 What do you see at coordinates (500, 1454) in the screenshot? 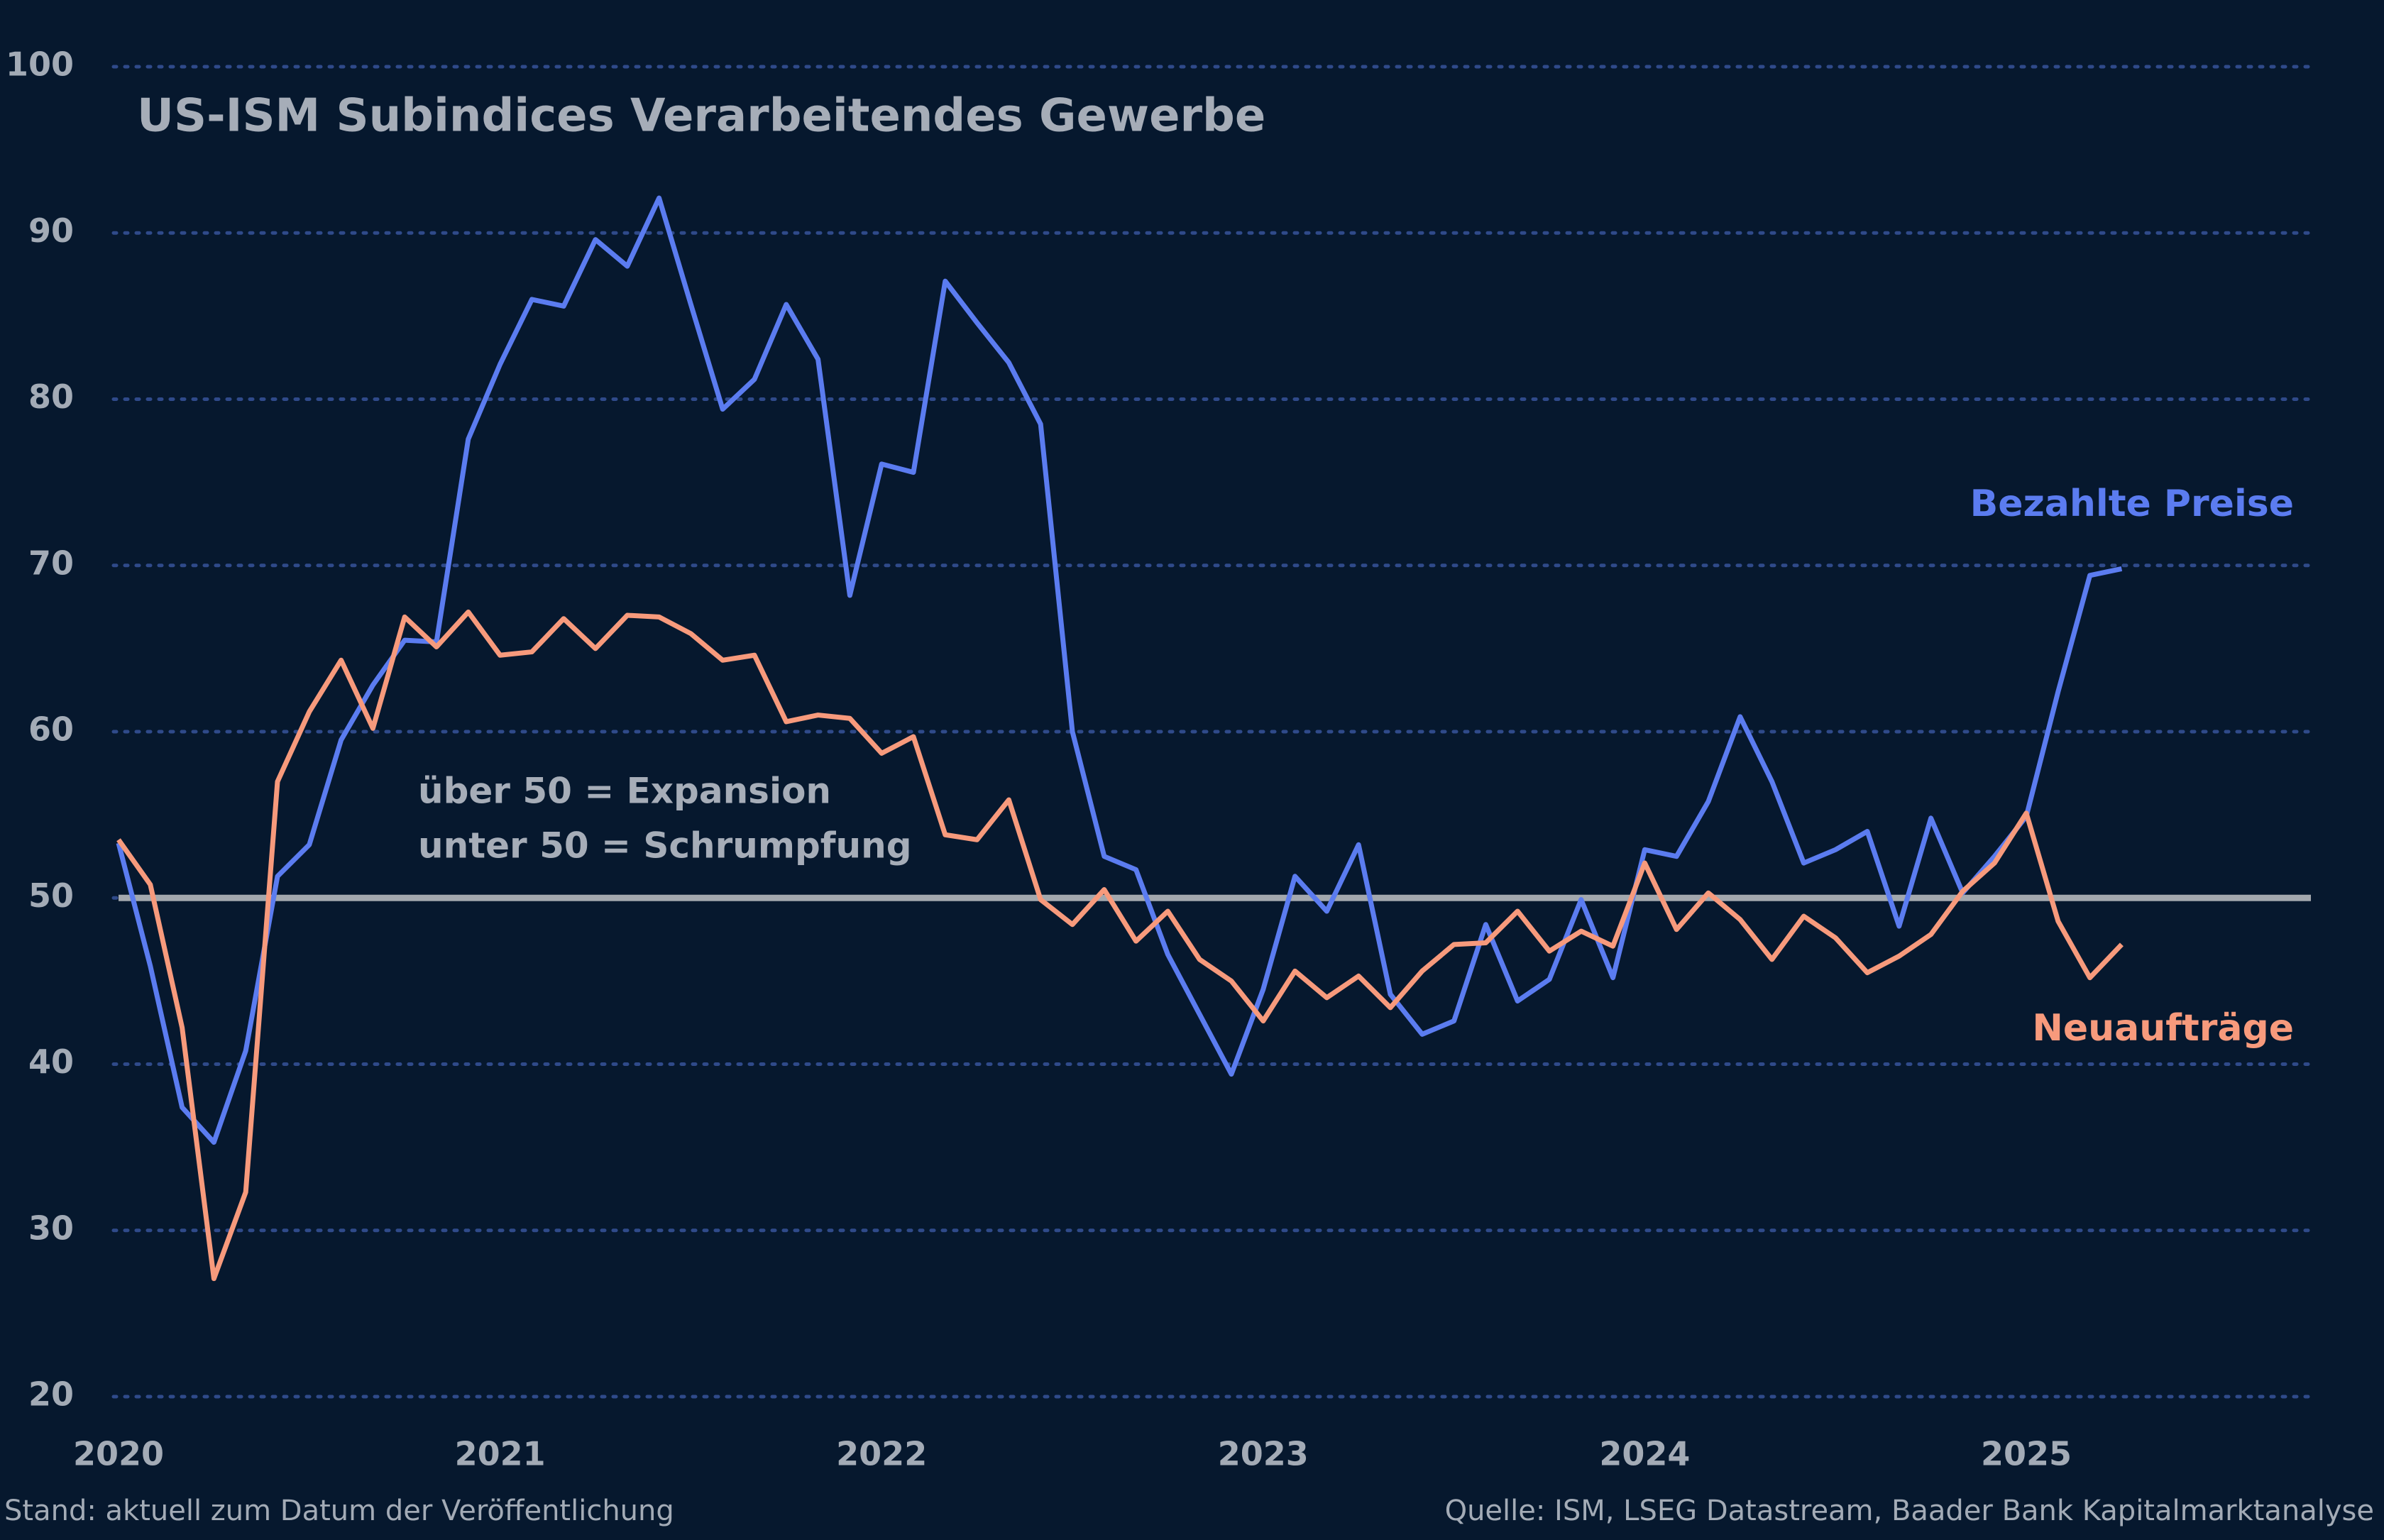
I see `x-tick-label: 2021` at bounding box center [500, 1454].